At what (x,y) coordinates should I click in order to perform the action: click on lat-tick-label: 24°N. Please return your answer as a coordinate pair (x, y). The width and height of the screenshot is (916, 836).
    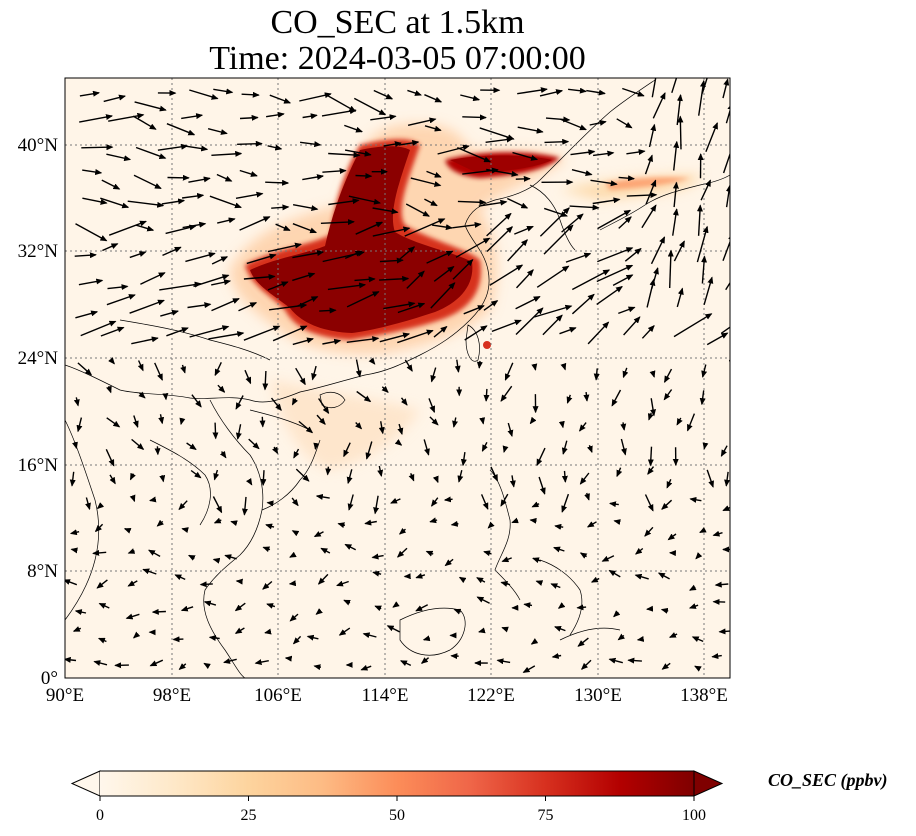
    Looking at the image, I should click on (38, 358).